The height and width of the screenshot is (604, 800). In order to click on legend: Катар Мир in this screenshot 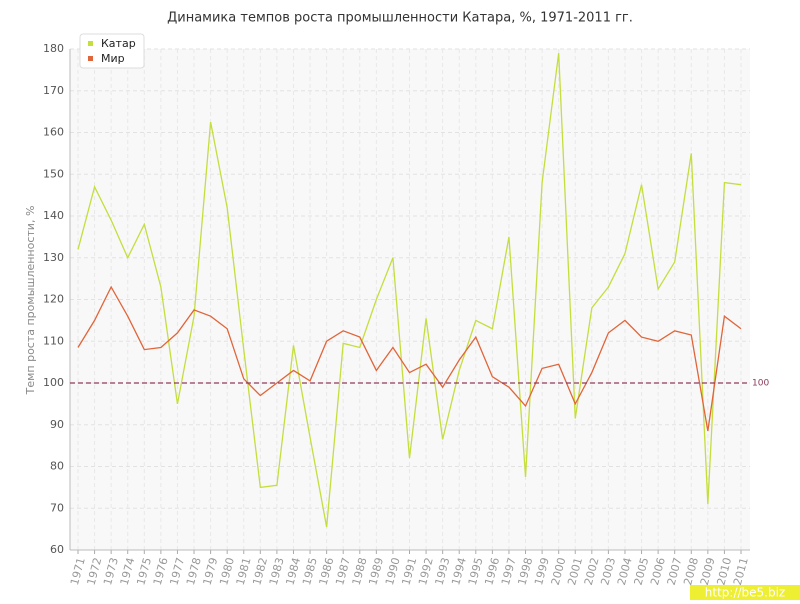, I will do `click(112, 51)`.